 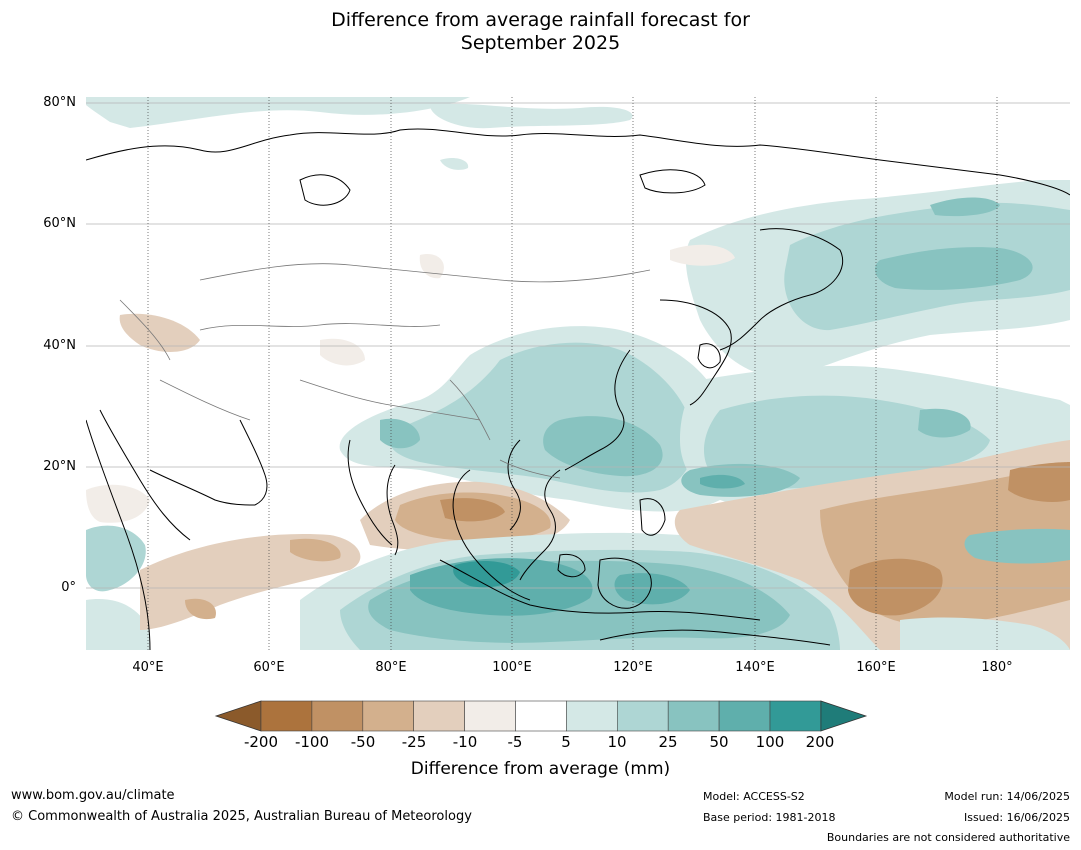 I want to click on base-period: Base period: 1981-2018, so click(x=769, y=817).